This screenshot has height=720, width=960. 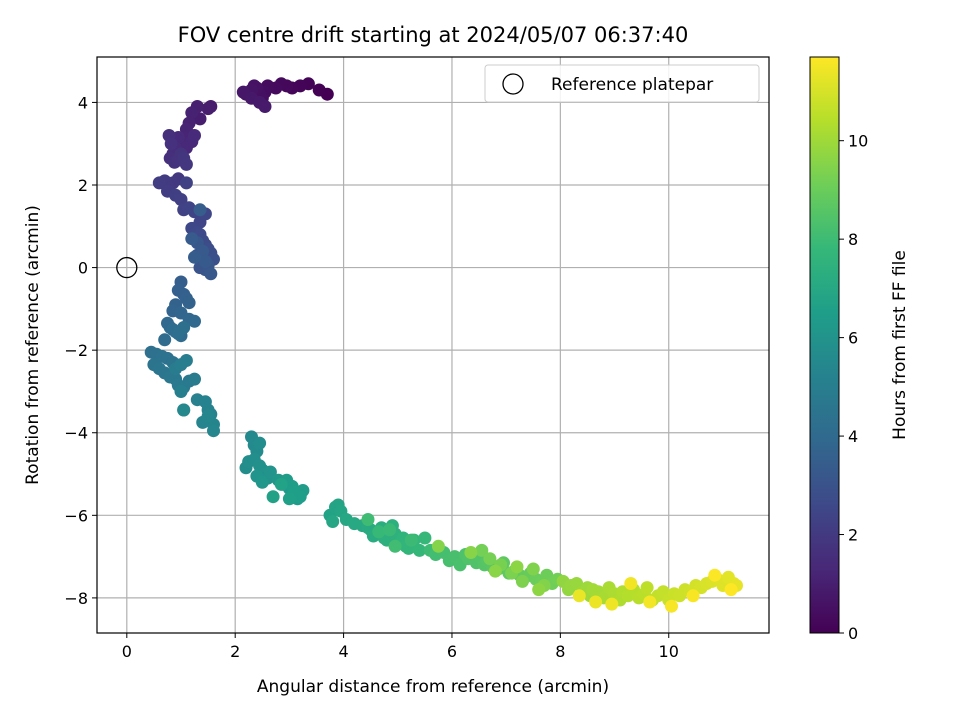 What do you see at coordinates (853, 436) in the screenshot?
I see `colorbar-tick-label: 4` at bounding box center [853, 436].